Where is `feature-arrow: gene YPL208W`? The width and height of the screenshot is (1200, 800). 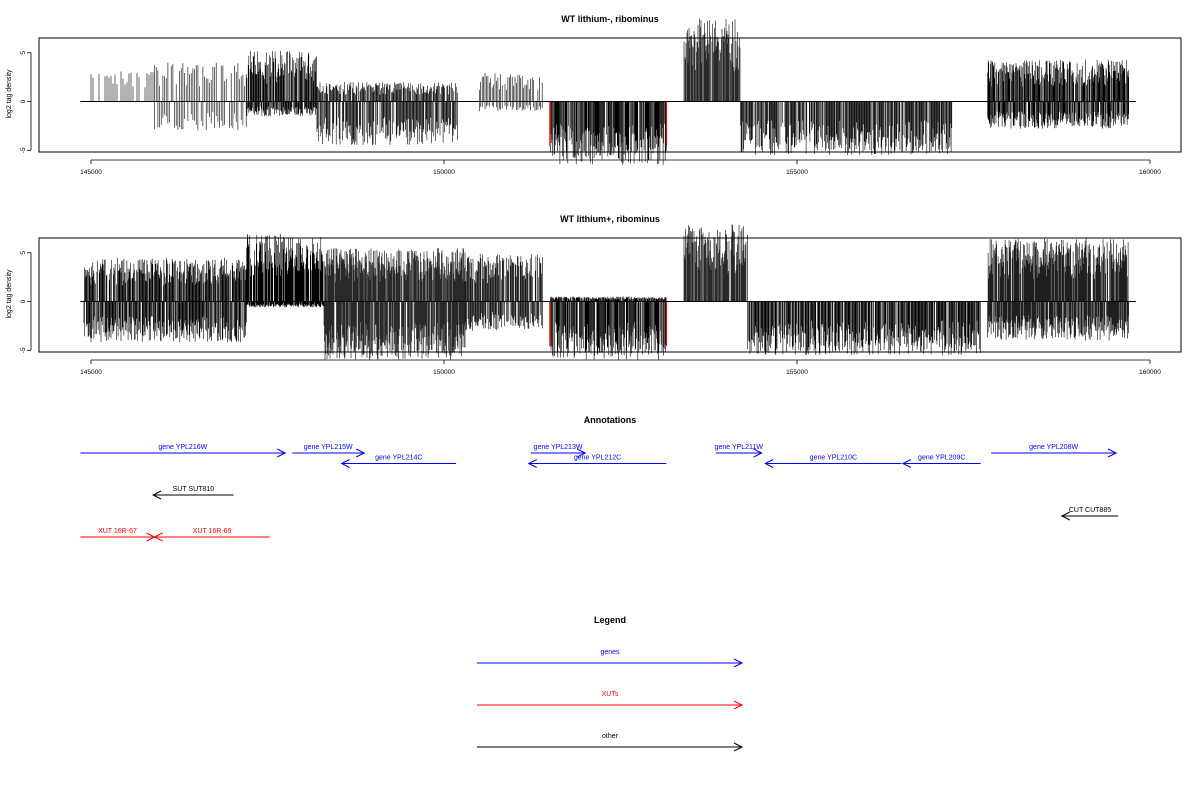
feature-arrow: gene YPL208W is located at coordinates (1054, 451).